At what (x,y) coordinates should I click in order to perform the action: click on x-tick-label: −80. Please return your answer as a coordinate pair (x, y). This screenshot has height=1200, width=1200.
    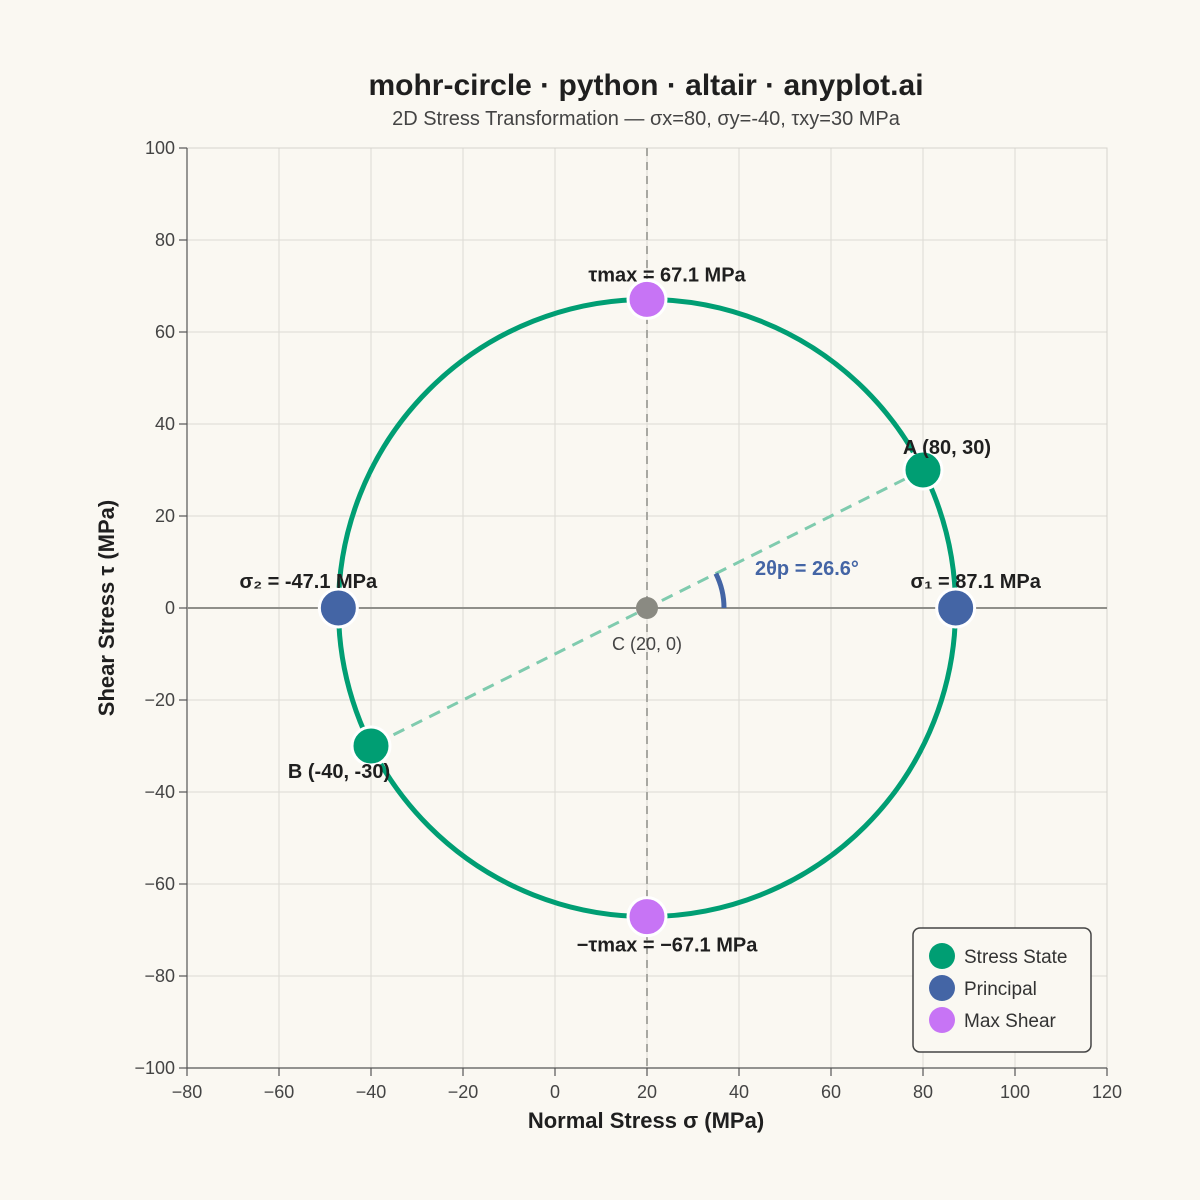
    Looking at the image, I should click on (187, 1092).